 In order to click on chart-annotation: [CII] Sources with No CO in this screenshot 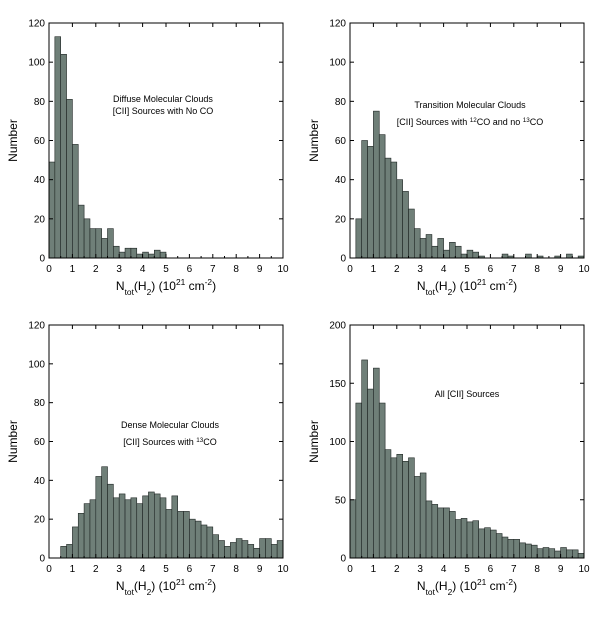, I will do `click(163, 111)`.